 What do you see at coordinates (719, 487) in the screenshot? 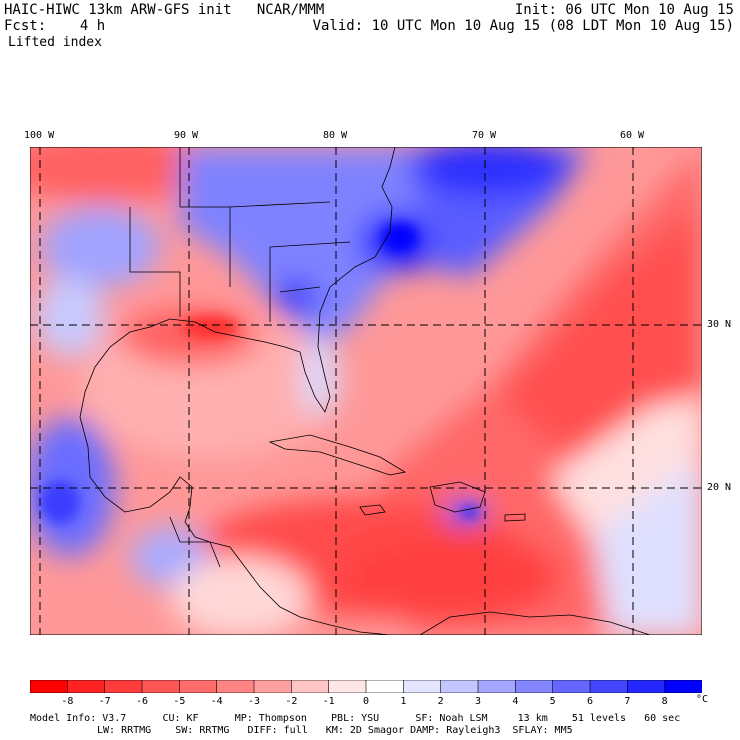
I see `lat-label-20n: 20 N` at bounding box center [719, 487].